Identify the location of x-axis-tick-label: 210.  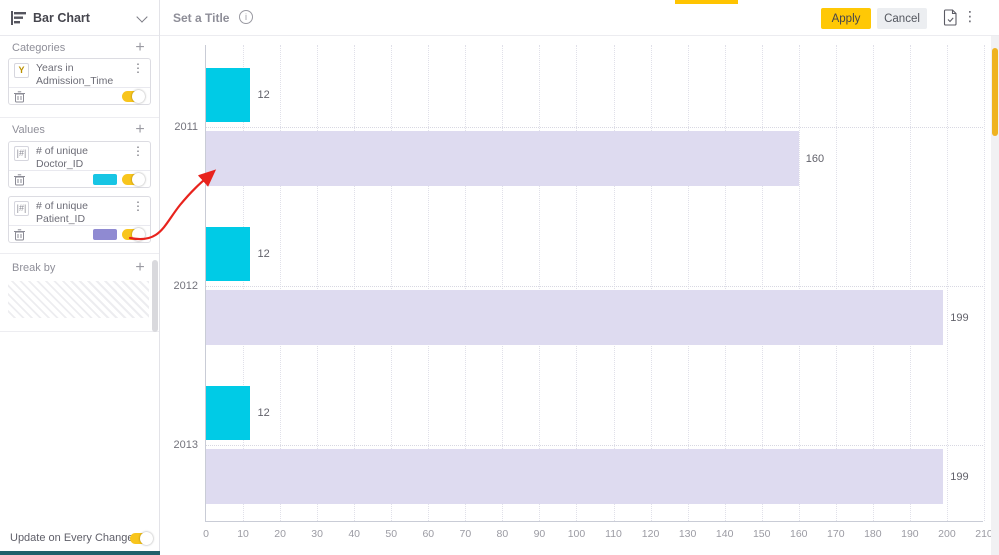
(984, 534).